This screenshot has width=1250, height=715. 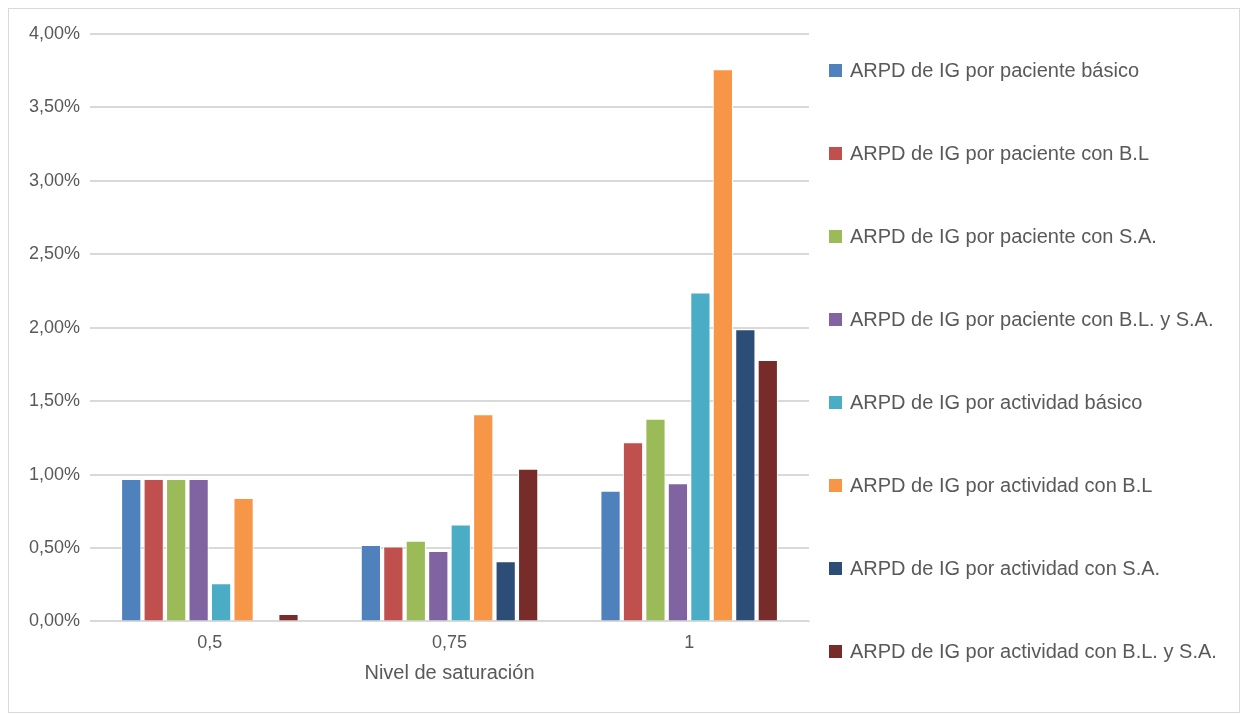 What do you see at coordinates (54, 253) in the screenshot?
I see `y-tick-label: 2,50%` at bounding box center [54, 253].